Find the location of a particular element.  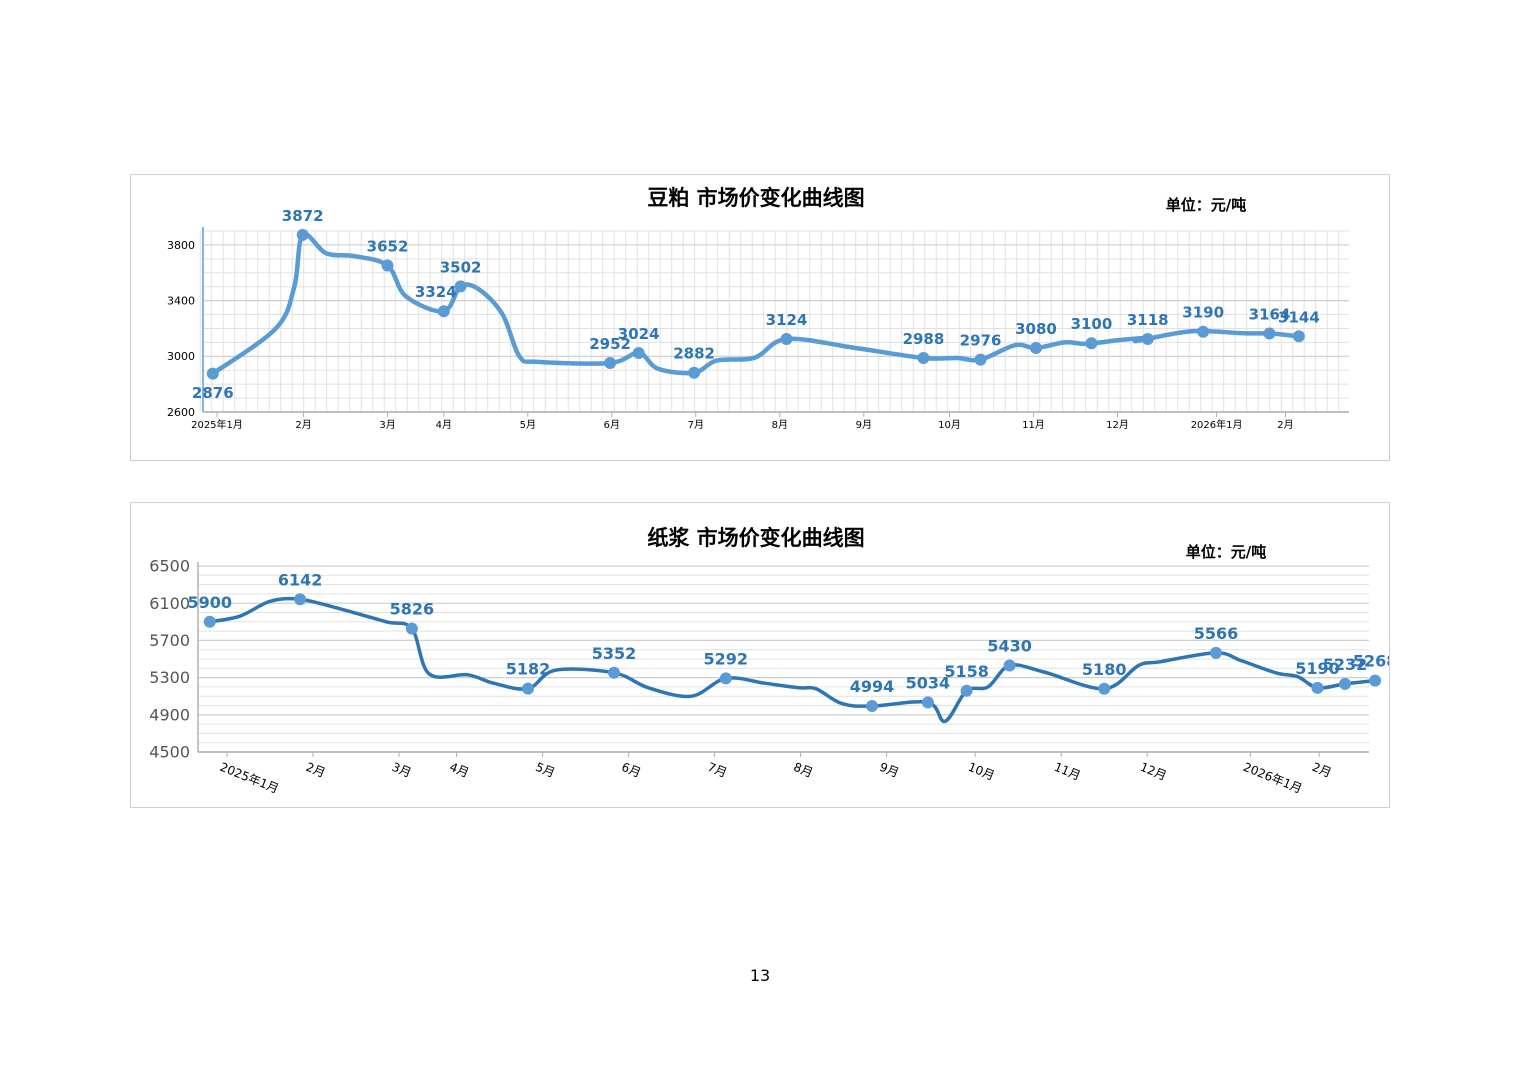

x-tick-label: 12月 is located at coordinates (1153, 771).